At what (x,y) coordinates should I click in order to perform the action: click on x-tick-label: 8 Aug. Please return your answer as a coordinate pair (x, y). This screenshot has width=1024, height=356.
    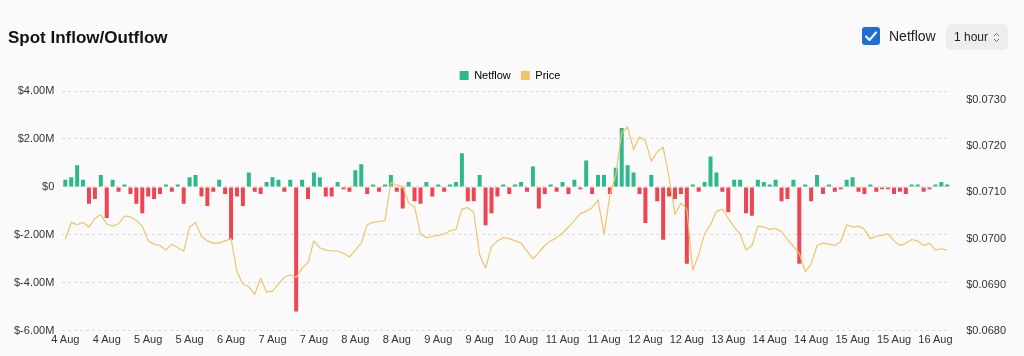
    Looking at the image, I should click on (355, 339).